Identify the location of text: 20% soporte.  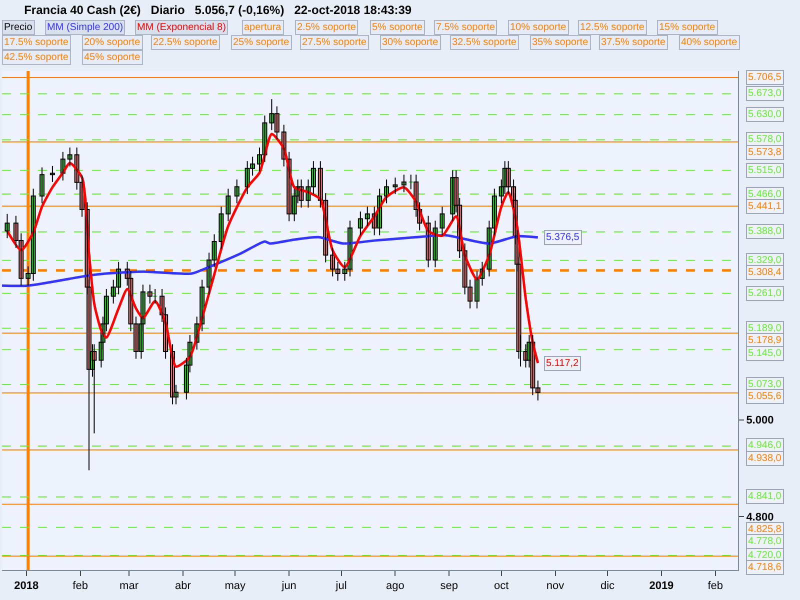
(112, 42).